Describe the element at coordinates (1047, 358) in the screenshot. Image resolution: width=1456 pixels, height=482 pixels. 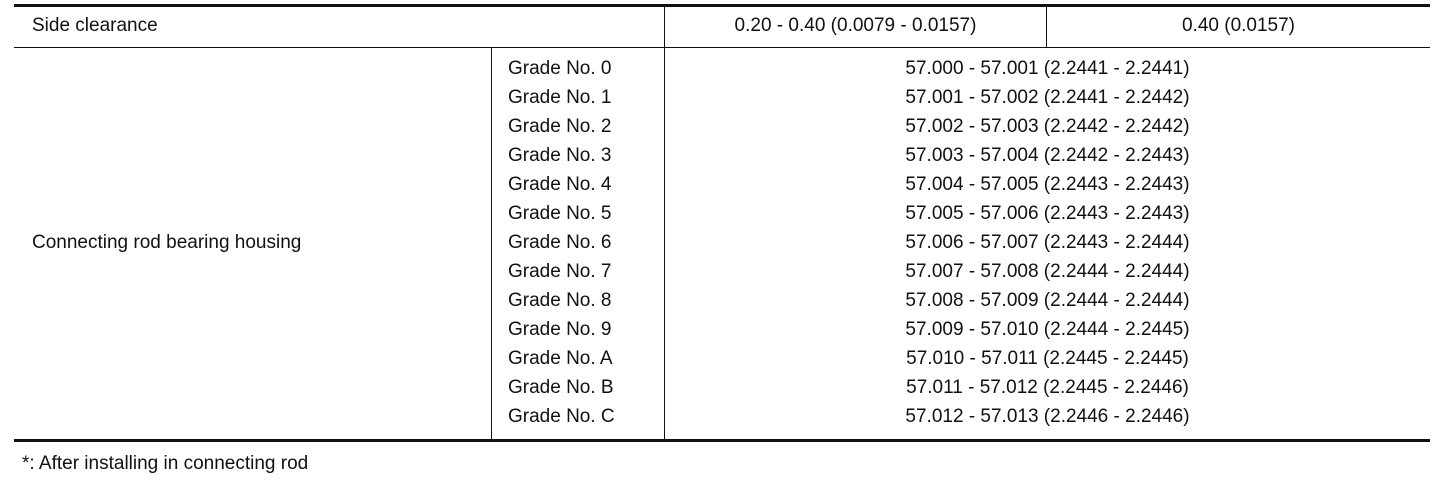
I see `grade-value: 57.010 - 57.011 (2.2445 - 2.2445)` at that location.